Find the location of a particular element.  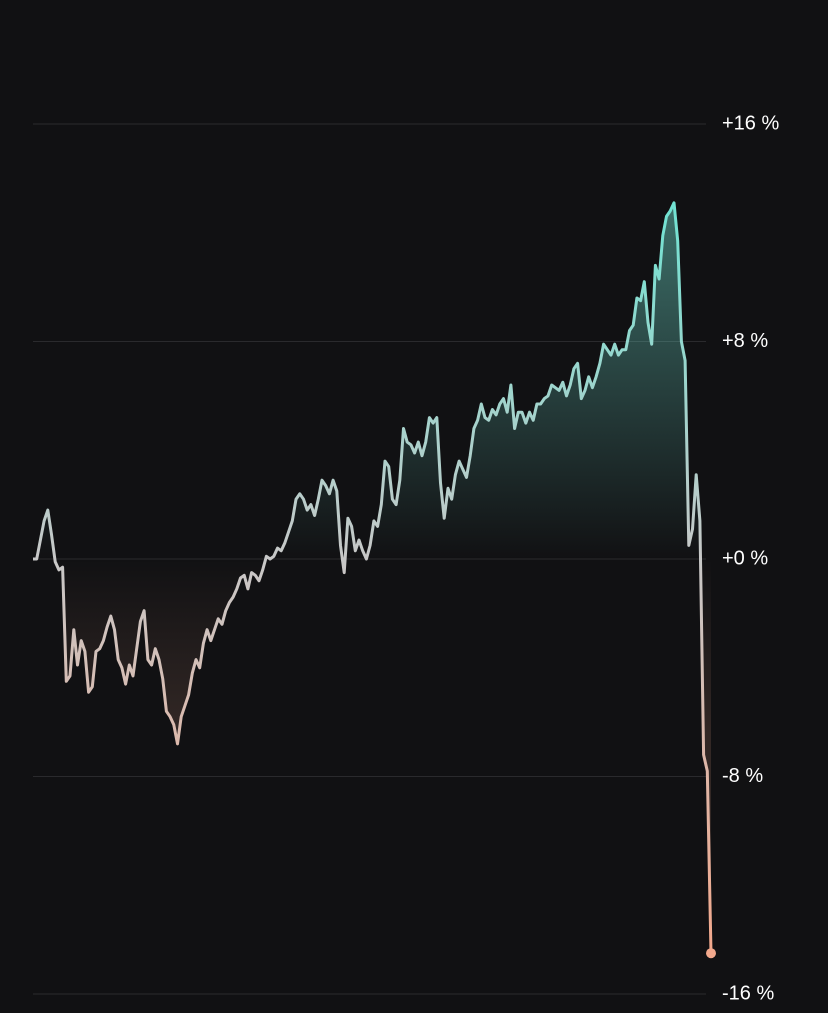

y-tick-label: -8 % is located at coordinates (742, 776).